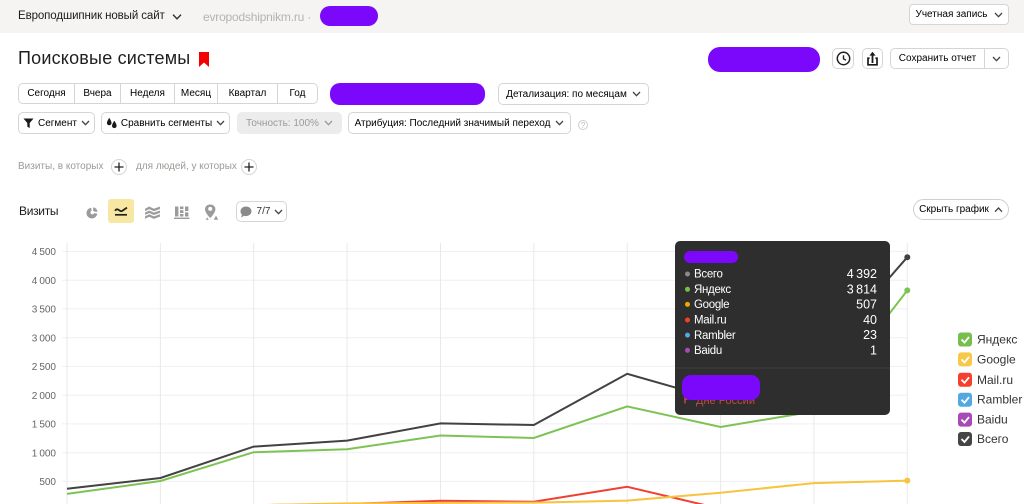 The height and width of the screenshot is (504, 1024). Describe the element at coordinates (44, 339) in the screenshot. I see `svg-text: 3 000` at that location.